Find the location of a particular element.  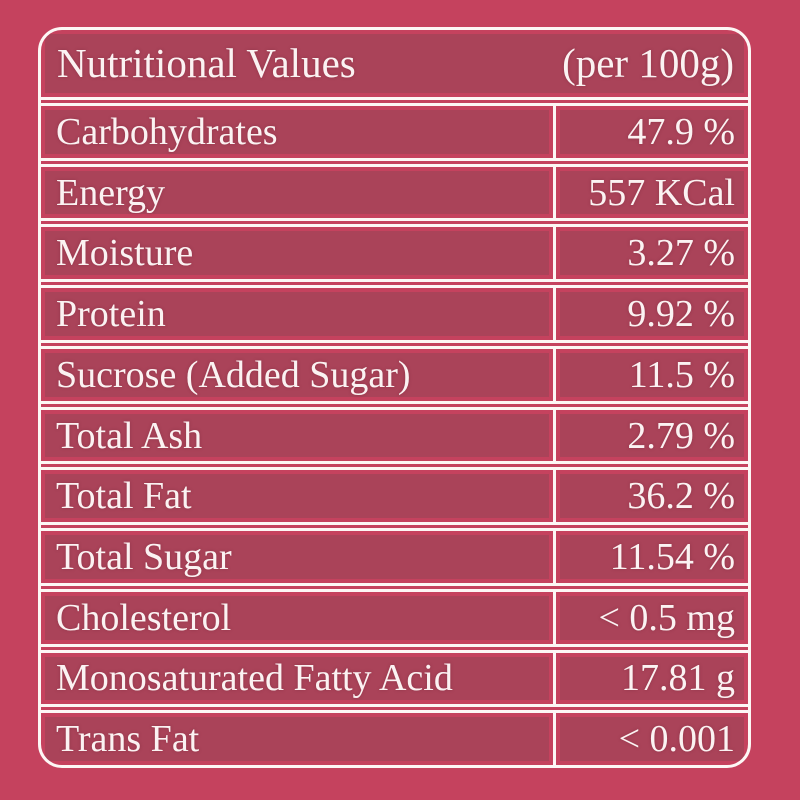

nutrient-value-cell: 557 KCal is located at coordinates (650, 192).